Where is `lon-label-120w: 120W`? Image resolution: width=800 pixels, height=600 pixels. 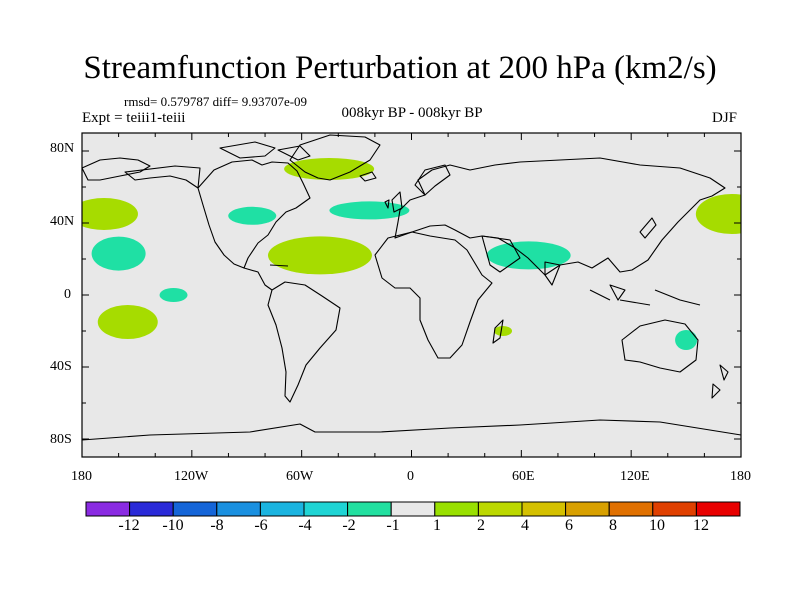 lon-label-120w: 120W is located at coordinates (191, 476).